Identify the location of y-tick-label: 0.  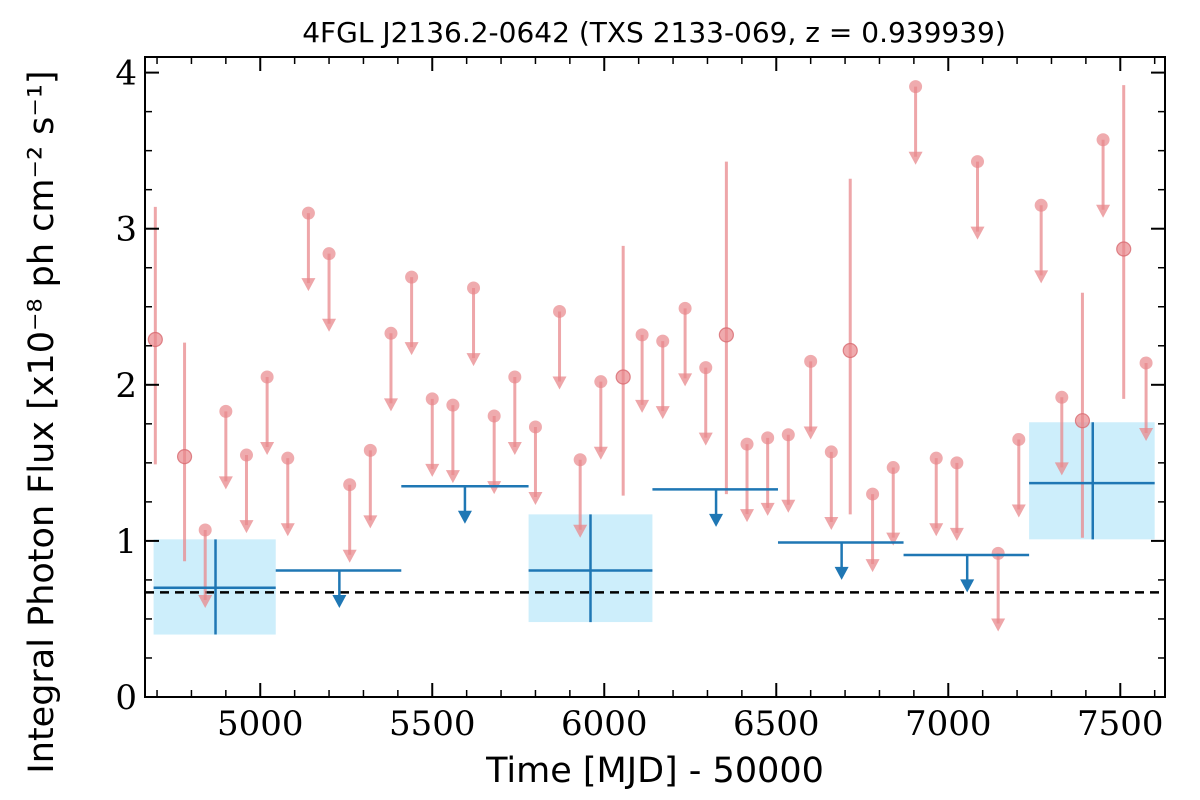
(126, 698).